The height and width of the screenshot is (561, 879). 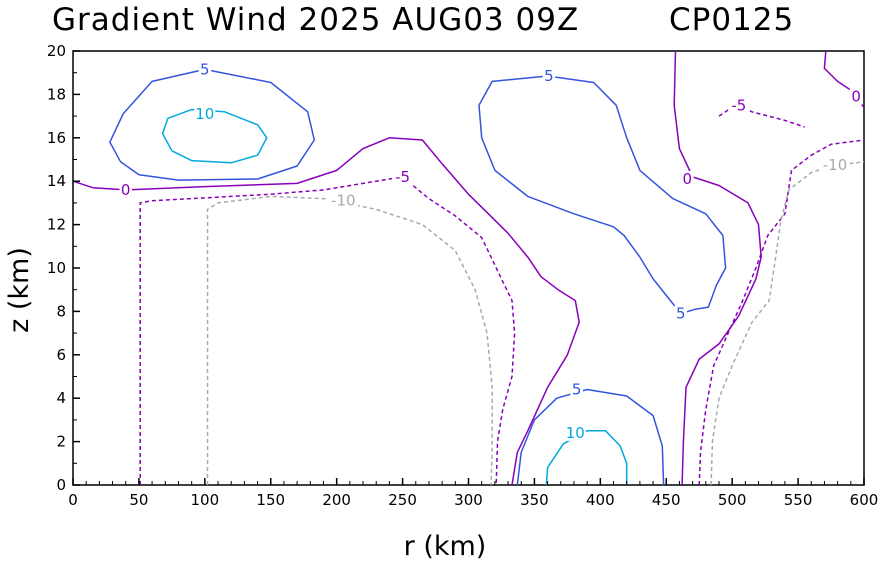 I want to click on y-tick-label: 16, so click(x=56, y=138).